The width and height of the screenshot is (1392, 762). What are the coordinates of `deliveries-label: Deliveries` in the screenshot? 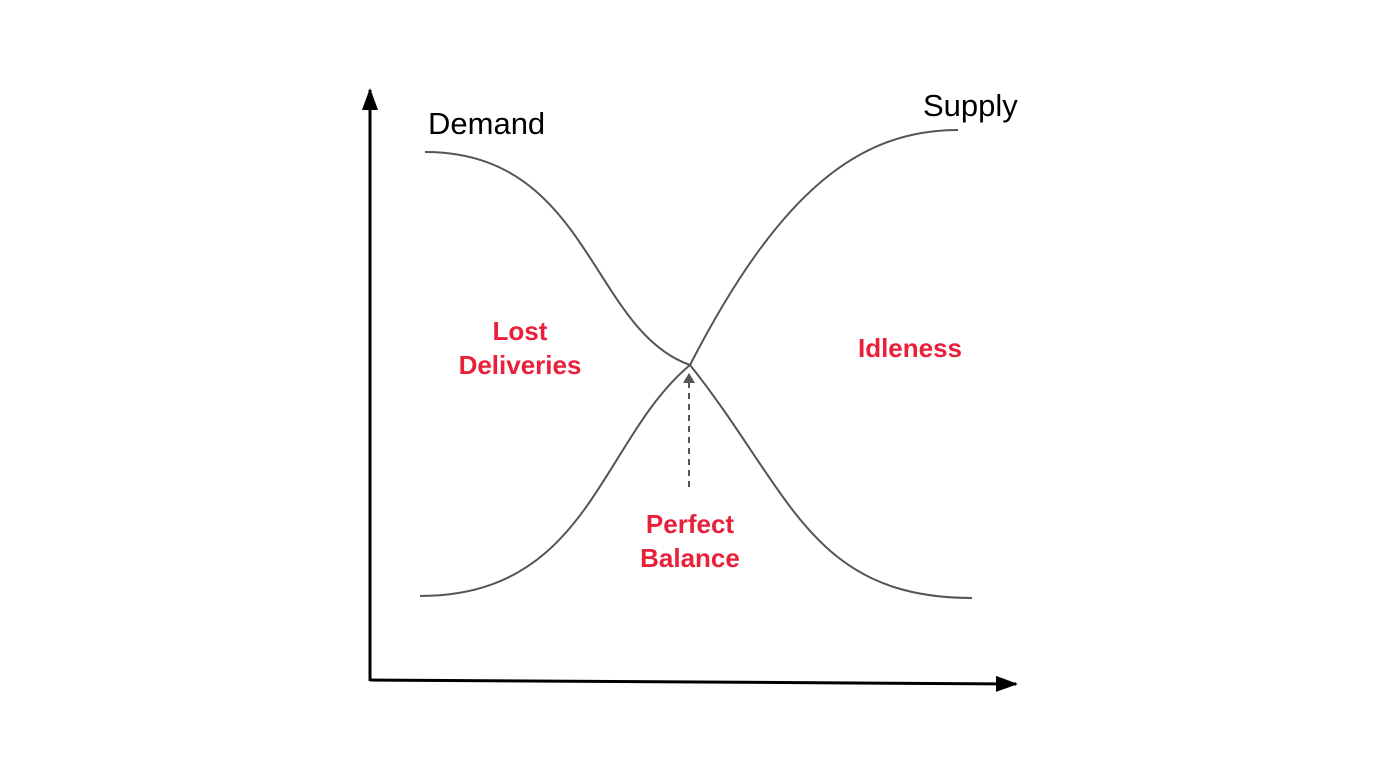 It's located at (520, 365).